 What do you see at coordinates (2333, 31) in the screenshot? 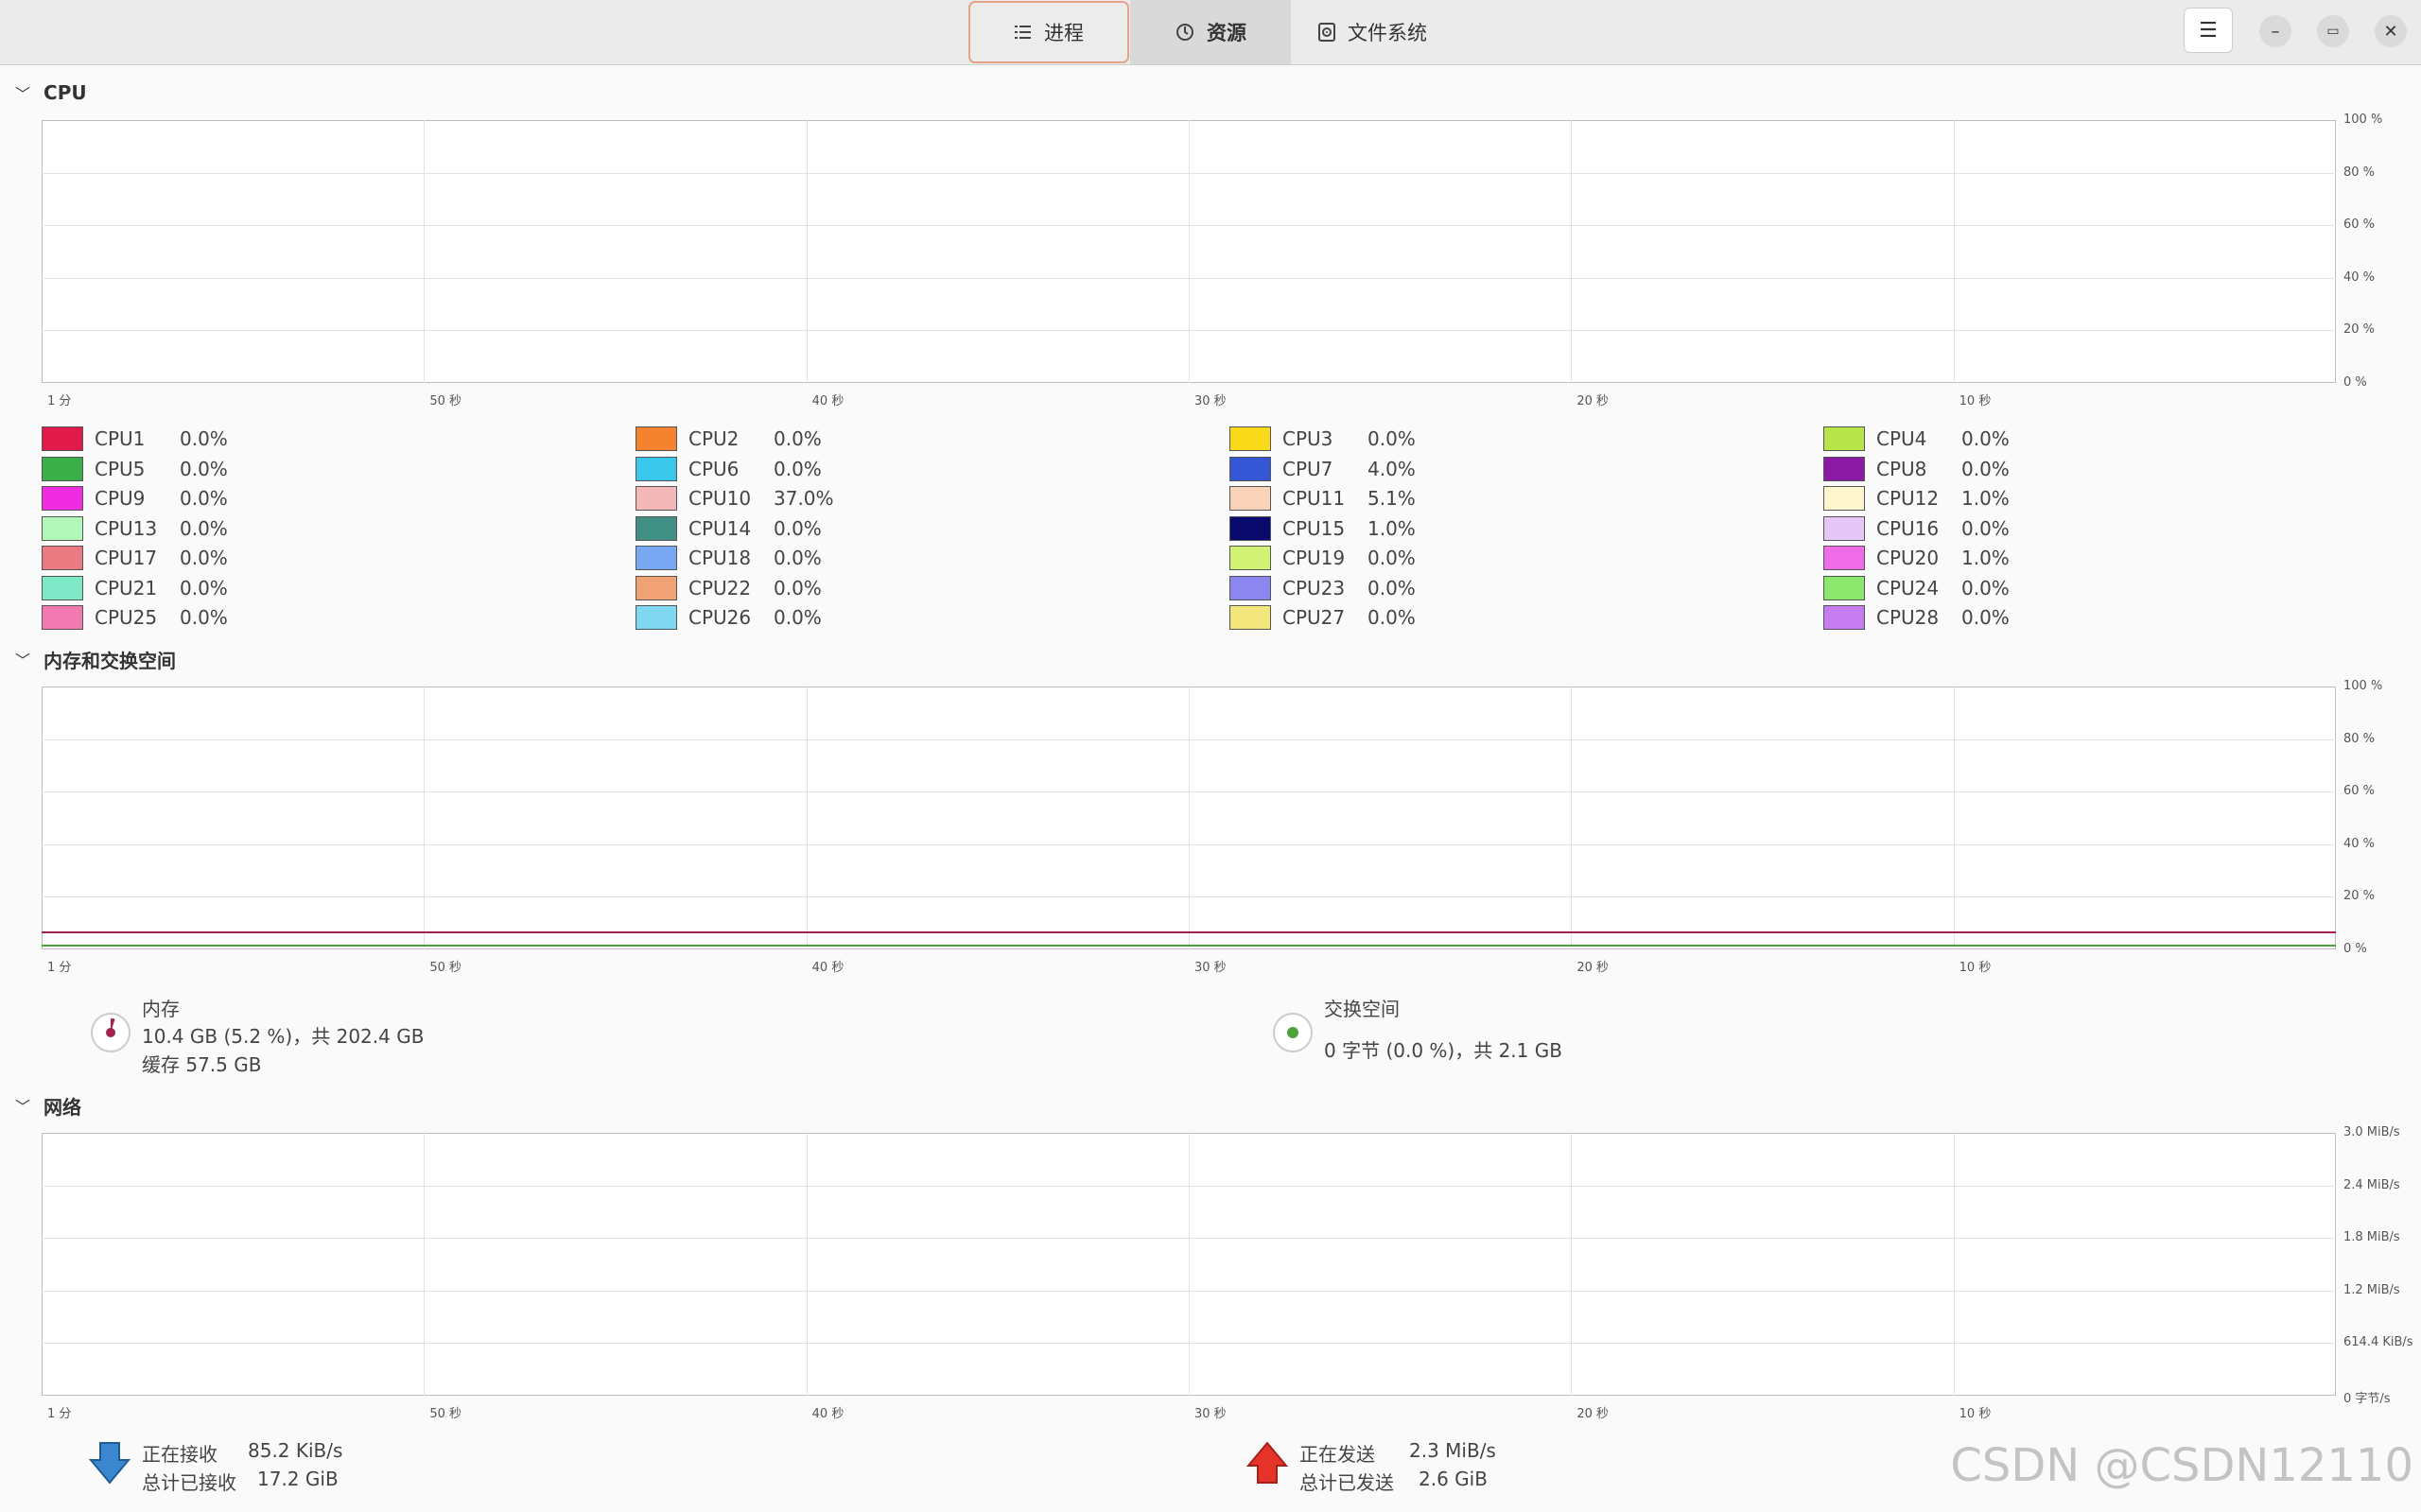
I see `maximize-button: ▭` at bounding box center [2333, 31].